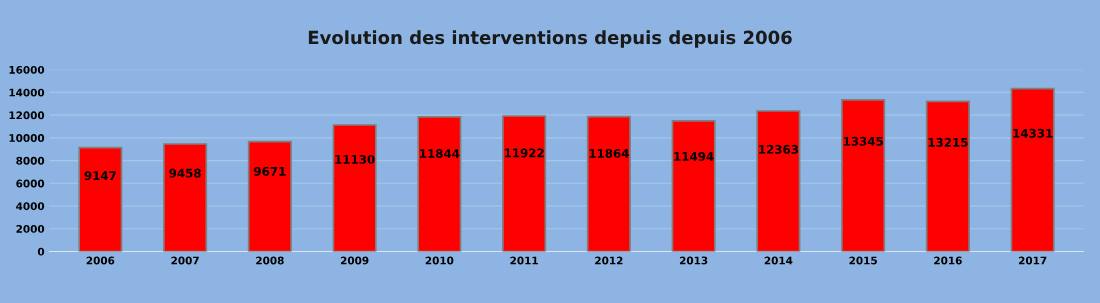 The height and width of the screenshot is (303, 1100). What do you see at coordinates (439, 260) in the screenshot?
I see `x-tick-label: 2010` at bounding box center [439, 260].